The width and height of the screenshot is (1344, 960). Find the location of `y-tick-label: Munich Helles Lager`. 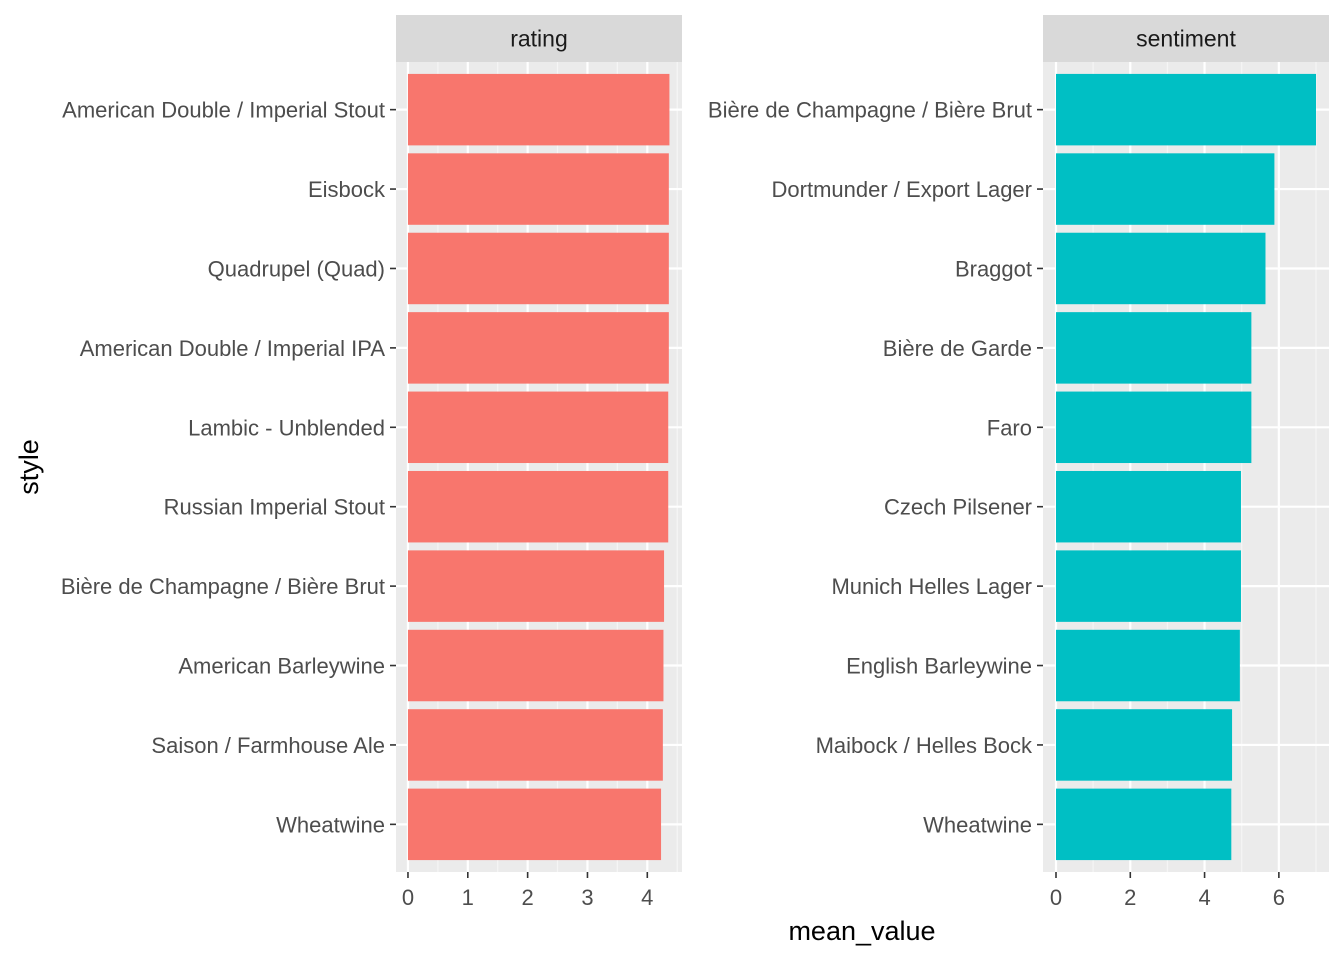

y-tick-label: Munich Helles Lager is located at coordinates (931, 586).